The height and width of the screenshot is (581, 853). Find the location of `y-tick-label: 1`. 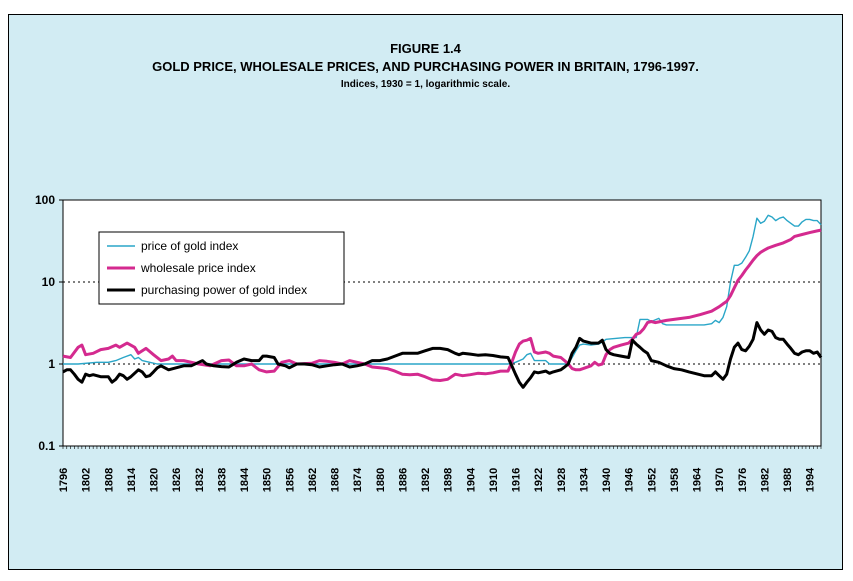

y-tick-label: 1 is located at coordinates (51, 364).